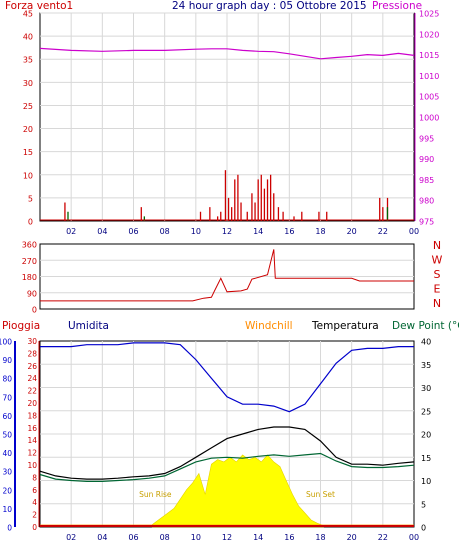  I want to click on wind-tick-label: 15, so click(28, 152).